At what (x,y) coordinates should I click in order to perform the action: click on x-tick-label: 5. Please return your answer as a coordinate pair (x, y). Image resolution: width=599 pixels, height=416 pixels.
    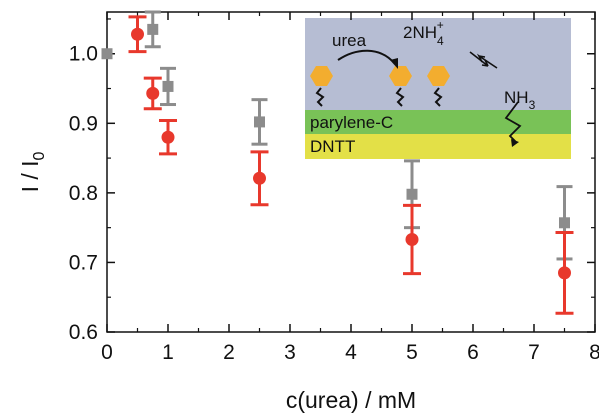
    Looking at the image, I should click on (412, 352).